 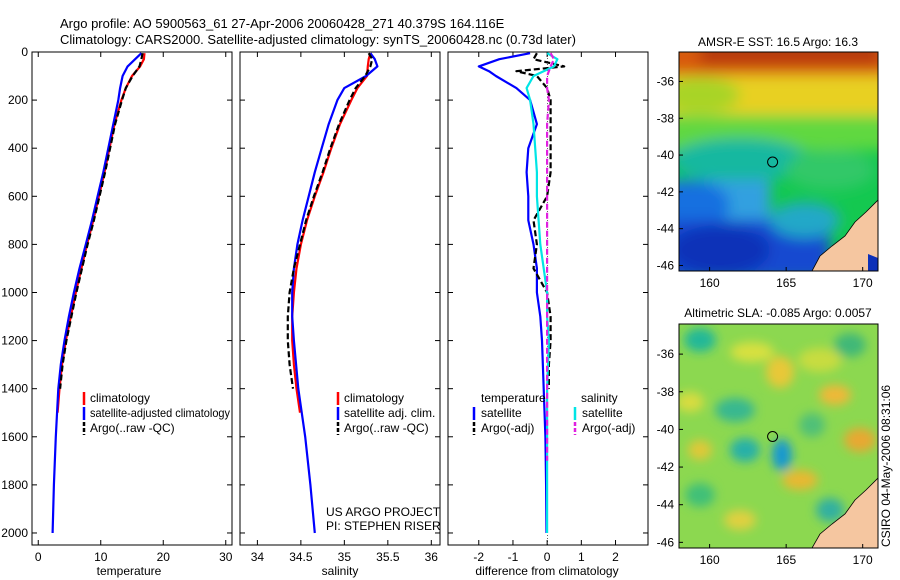 I want to click on sla-map-title: Altimetric SLA: -0.085 Argo: 0.0057, so click(x=778, y=313).